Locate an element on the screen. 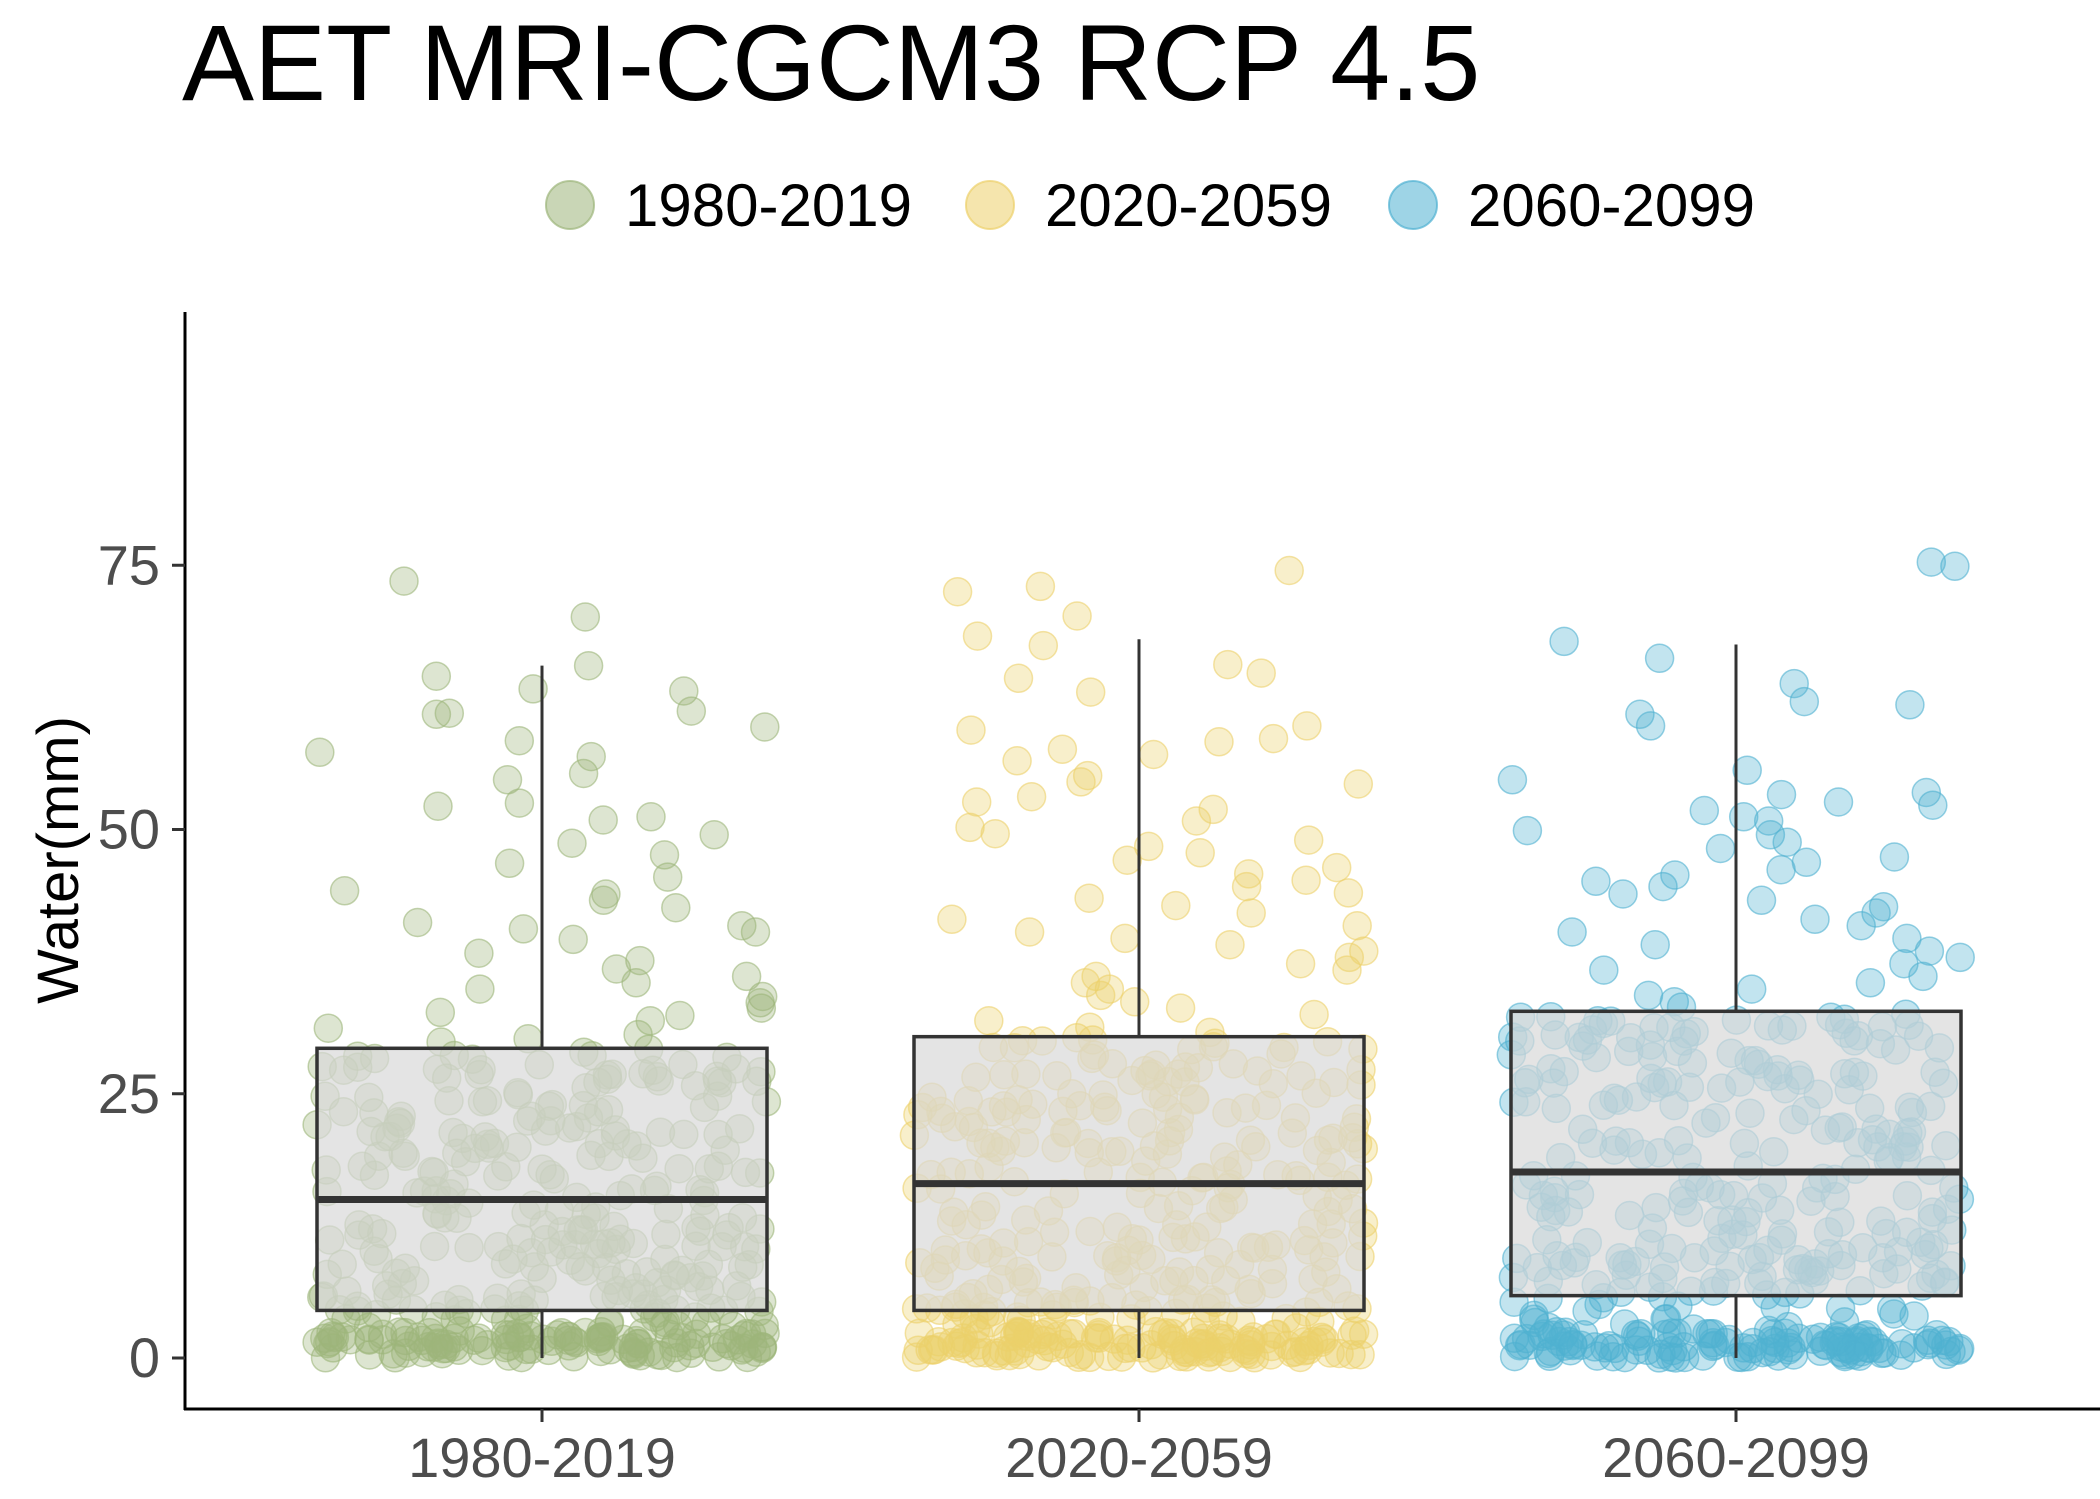  x-tick-label: 2060-2099 is located at coordinates (1736, 1457).